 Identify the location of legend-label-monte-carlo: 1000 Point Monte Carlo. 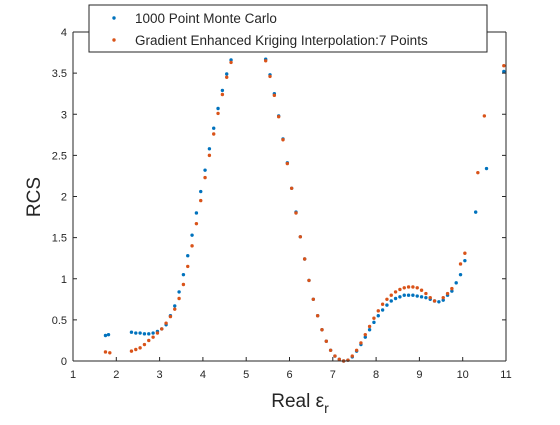
(206, 18).